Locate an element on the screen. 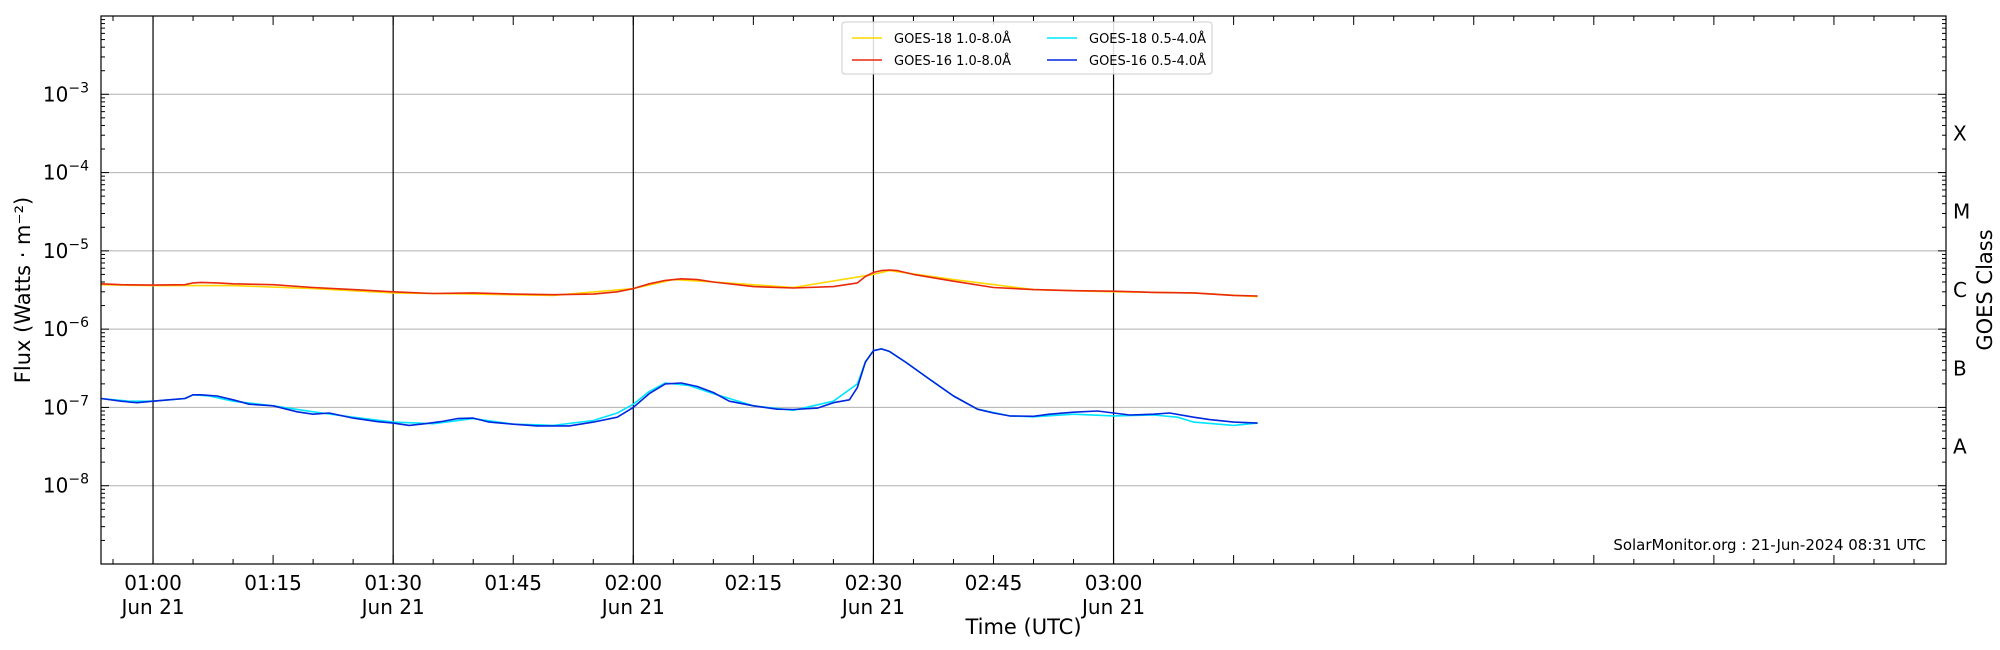 The height and width of the screenshot is (650, 2000). x-tick-label: 01:15 is located at coordinates (273, 583).